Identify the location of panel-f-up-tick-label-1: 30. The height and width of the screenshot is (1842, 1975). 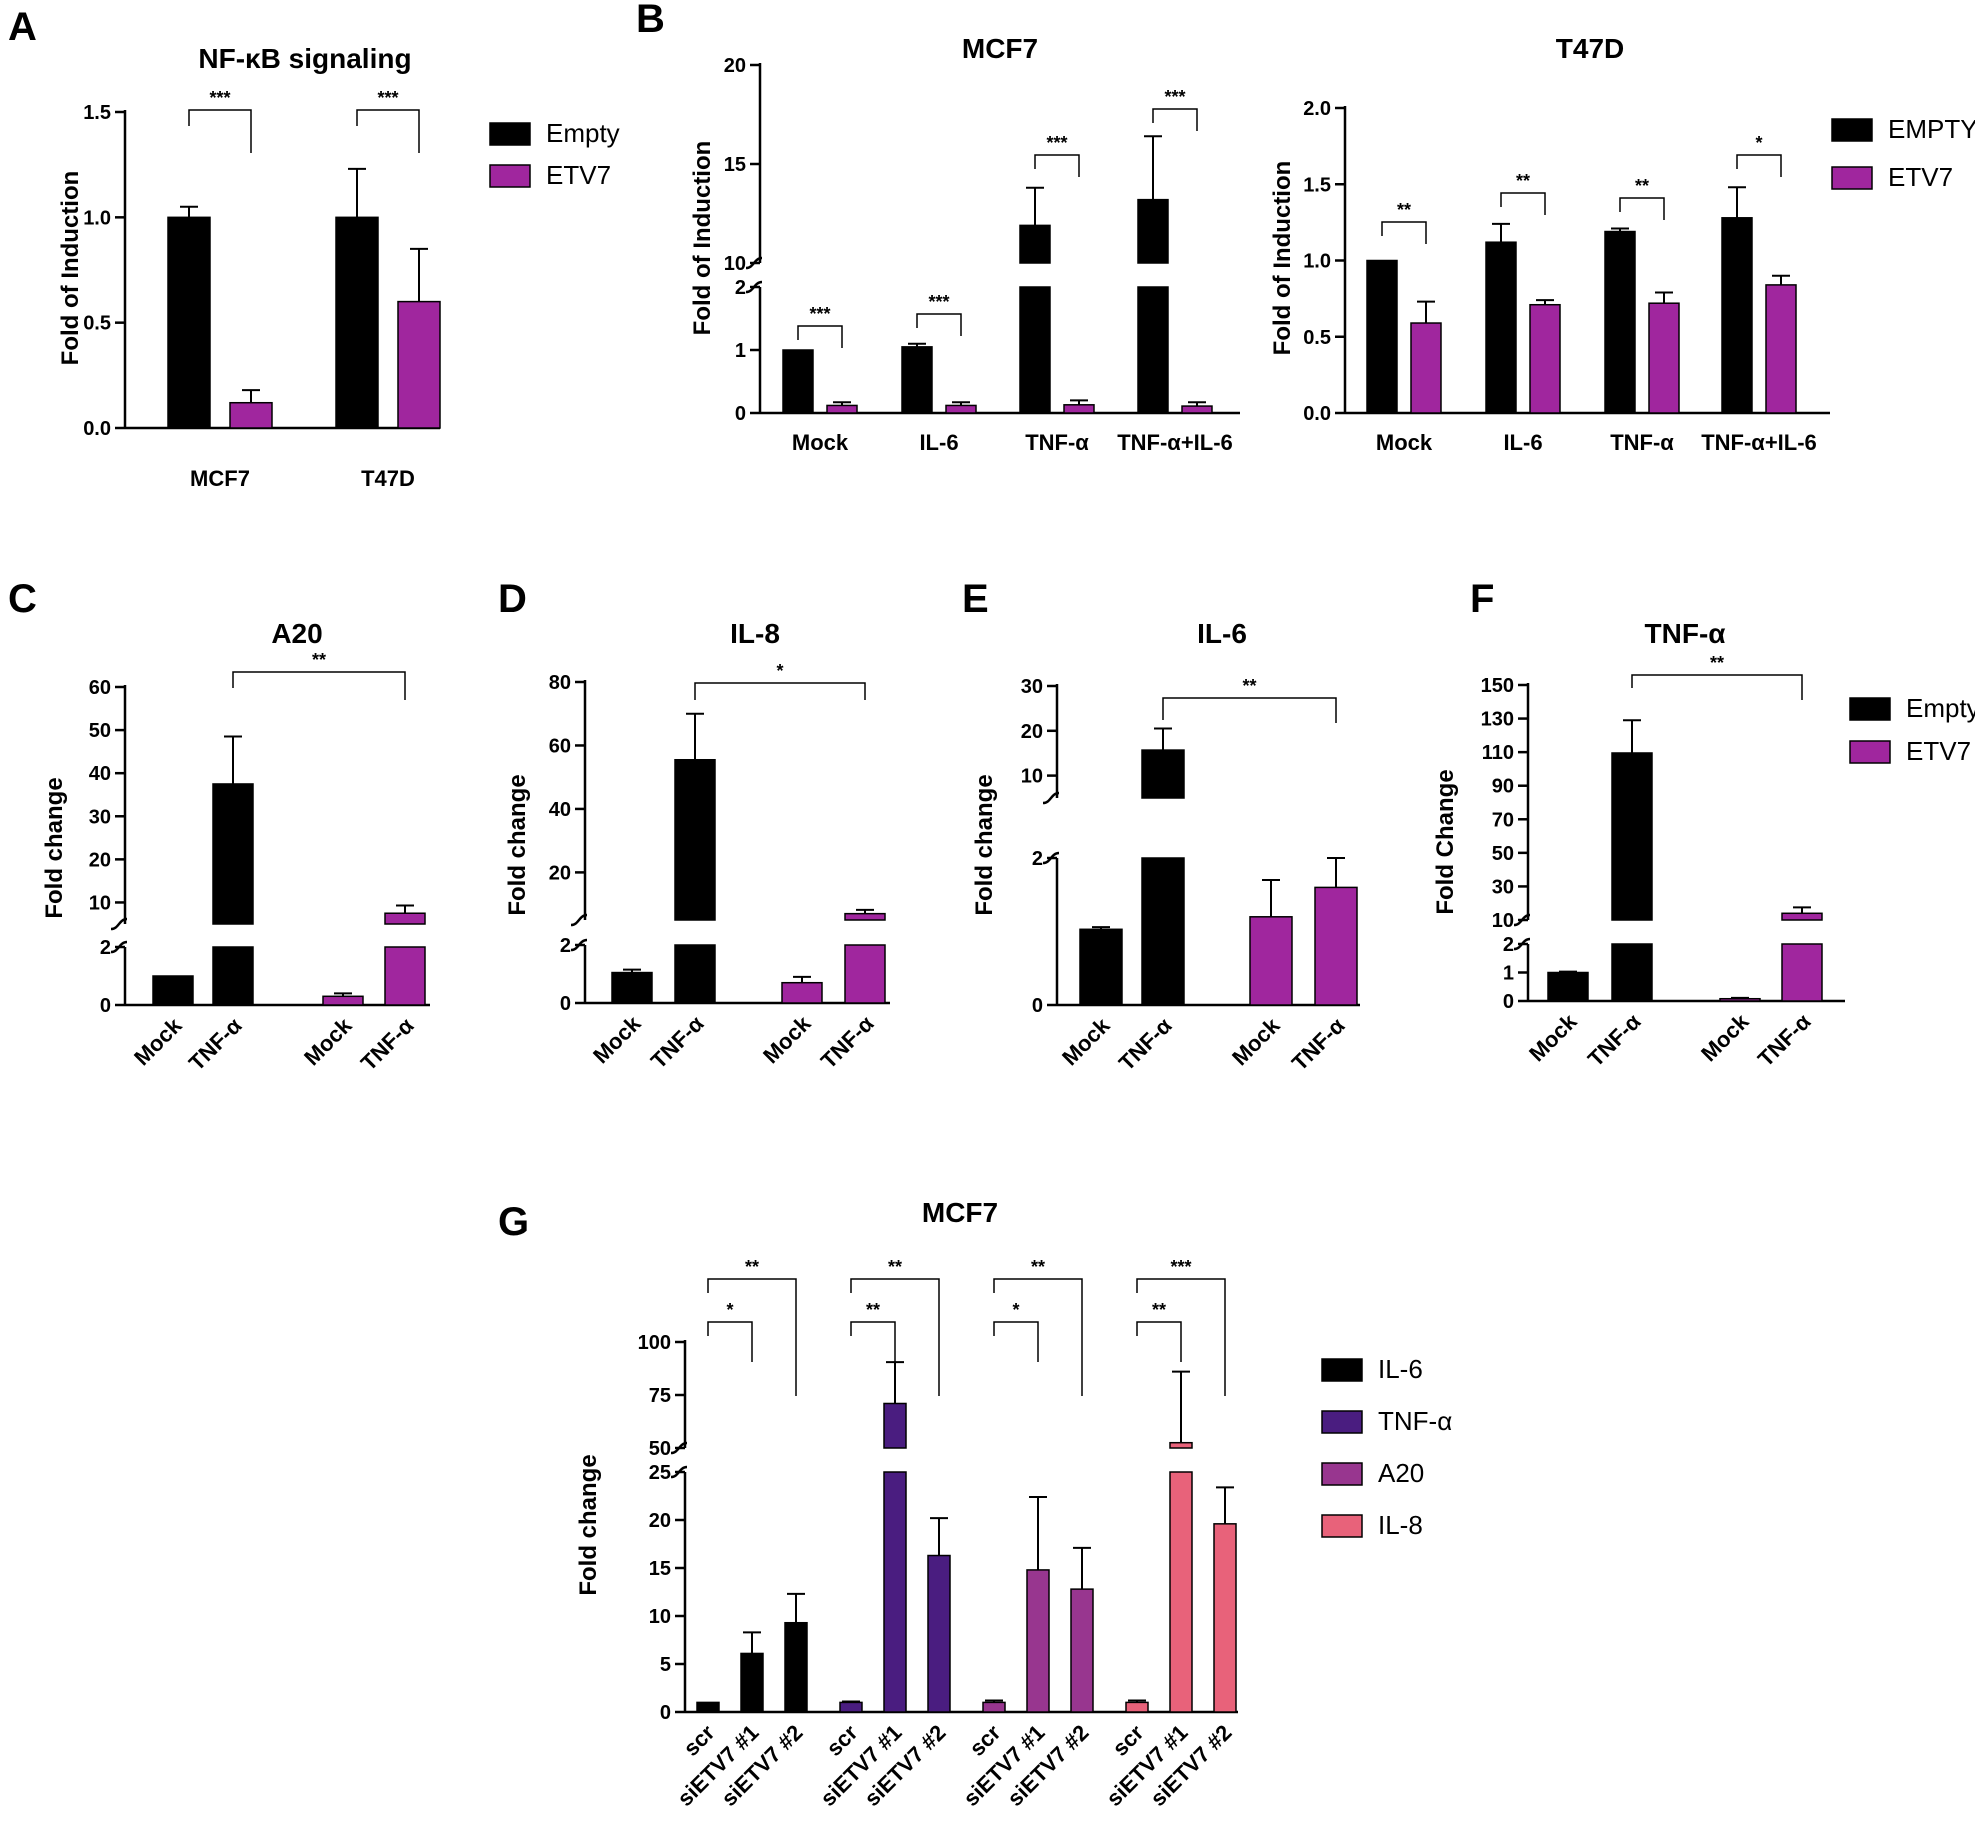
(1503, 887).